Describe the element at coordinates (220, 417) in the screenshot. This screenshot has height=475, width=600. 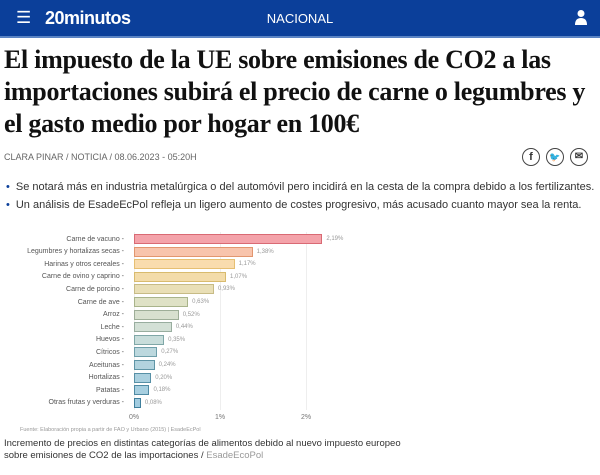
I see `x-tick-label: 1%` at that location.